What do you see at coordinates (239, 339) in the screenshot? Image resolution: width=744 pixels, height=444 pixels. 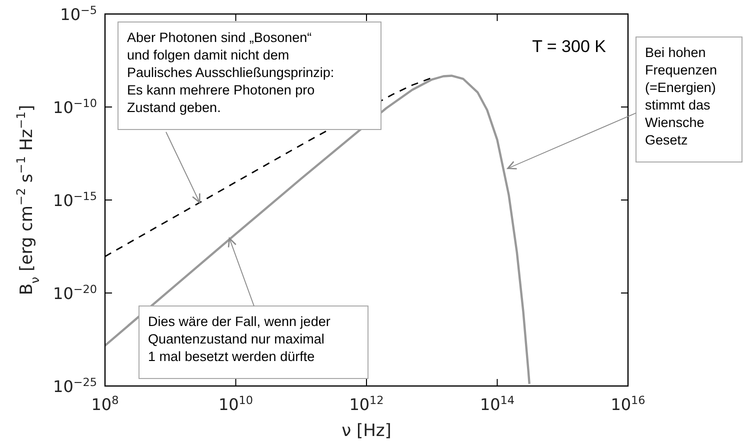 I see `annotation: Dies wäre der Fall, wenn jeder Quantenzustand nur maximal 1 mal besetzt werden dürfte` at bounding box center [239, 339].